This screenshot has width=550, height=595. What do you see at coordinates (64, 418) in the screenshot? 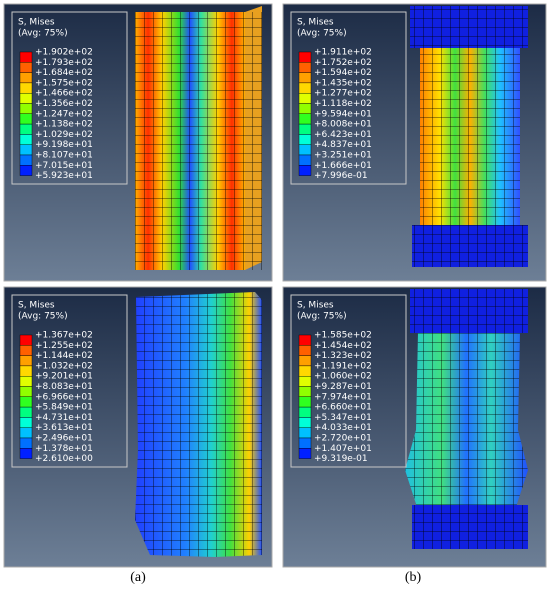
I see `legend-label: +4.731e+01` at bounding box center [64, 418].